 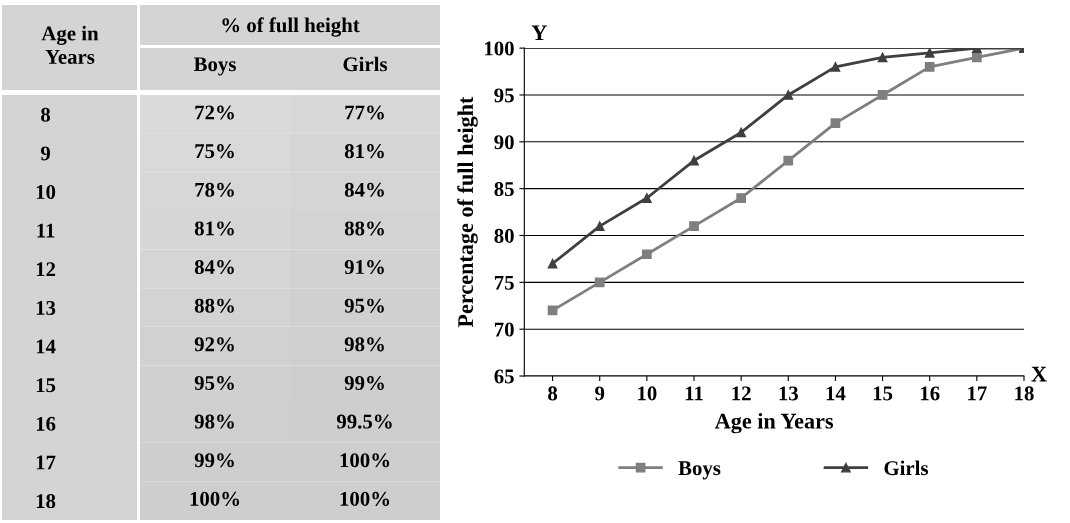 What do you see at coordinates (504, 189) in the screenshot?
I see `y-tick-label: 85` at bounding box center [504, 189].